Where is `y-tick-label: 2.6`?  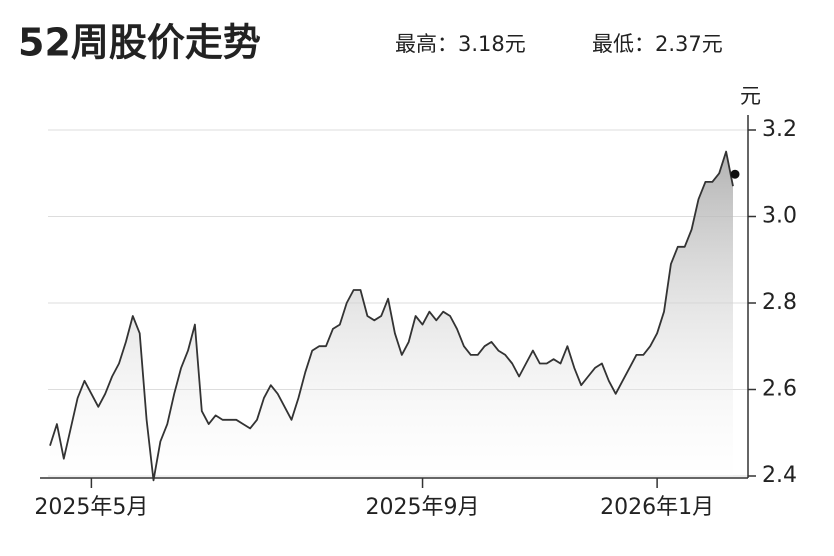 y-tick-label: 2.6 is located at coordinates (779, 389).